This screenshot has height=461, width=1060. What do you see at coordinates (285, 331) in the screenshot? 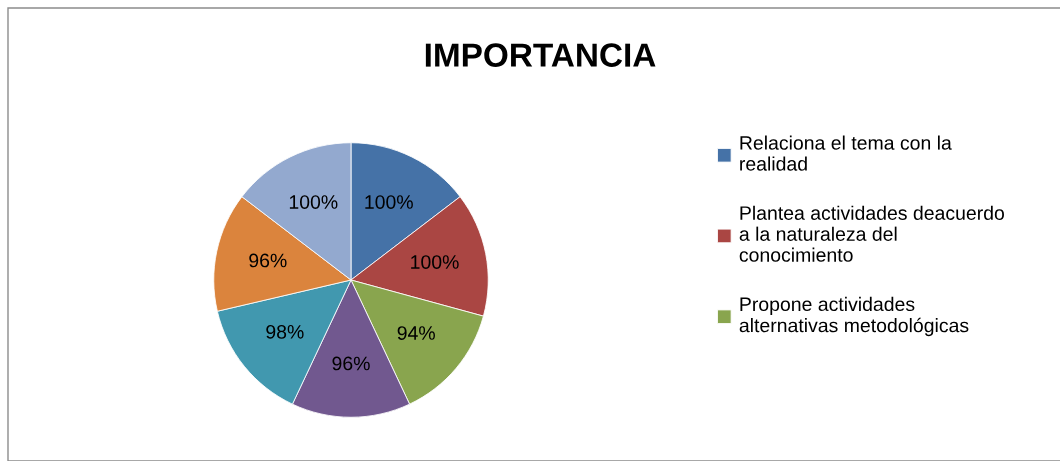
I see `data-label: 98%` at bounding box center [285, 331].